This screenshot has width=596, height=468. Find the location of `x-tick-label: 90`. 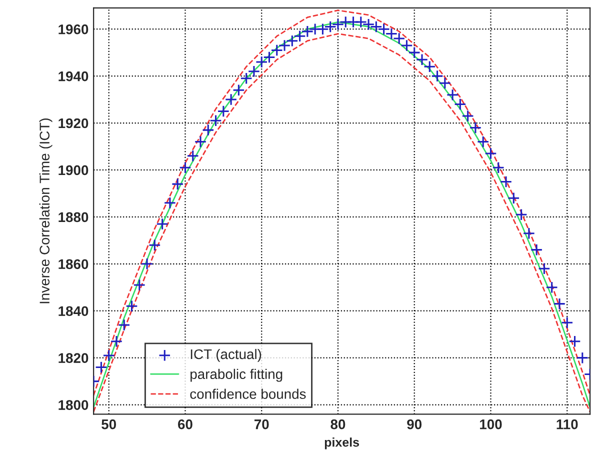

x-tick-label: 90 is located at coordinates (414, 424).